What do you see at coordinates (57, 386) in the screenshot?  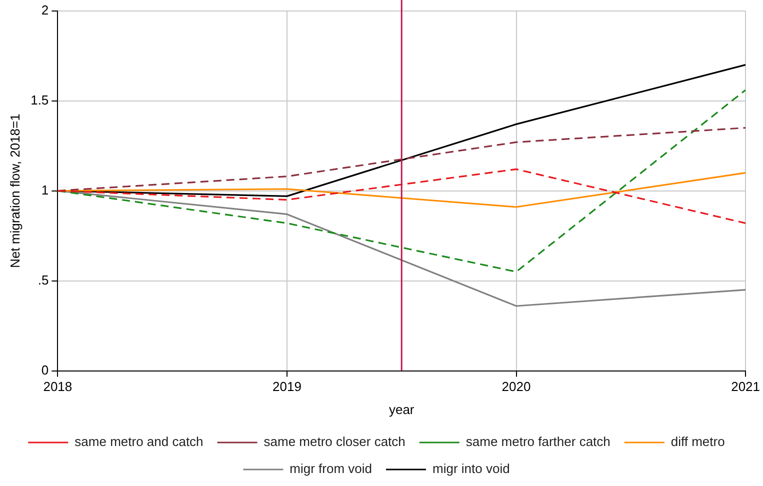 I see `x-tick-label: 2018` at bounding box center [57, 386].